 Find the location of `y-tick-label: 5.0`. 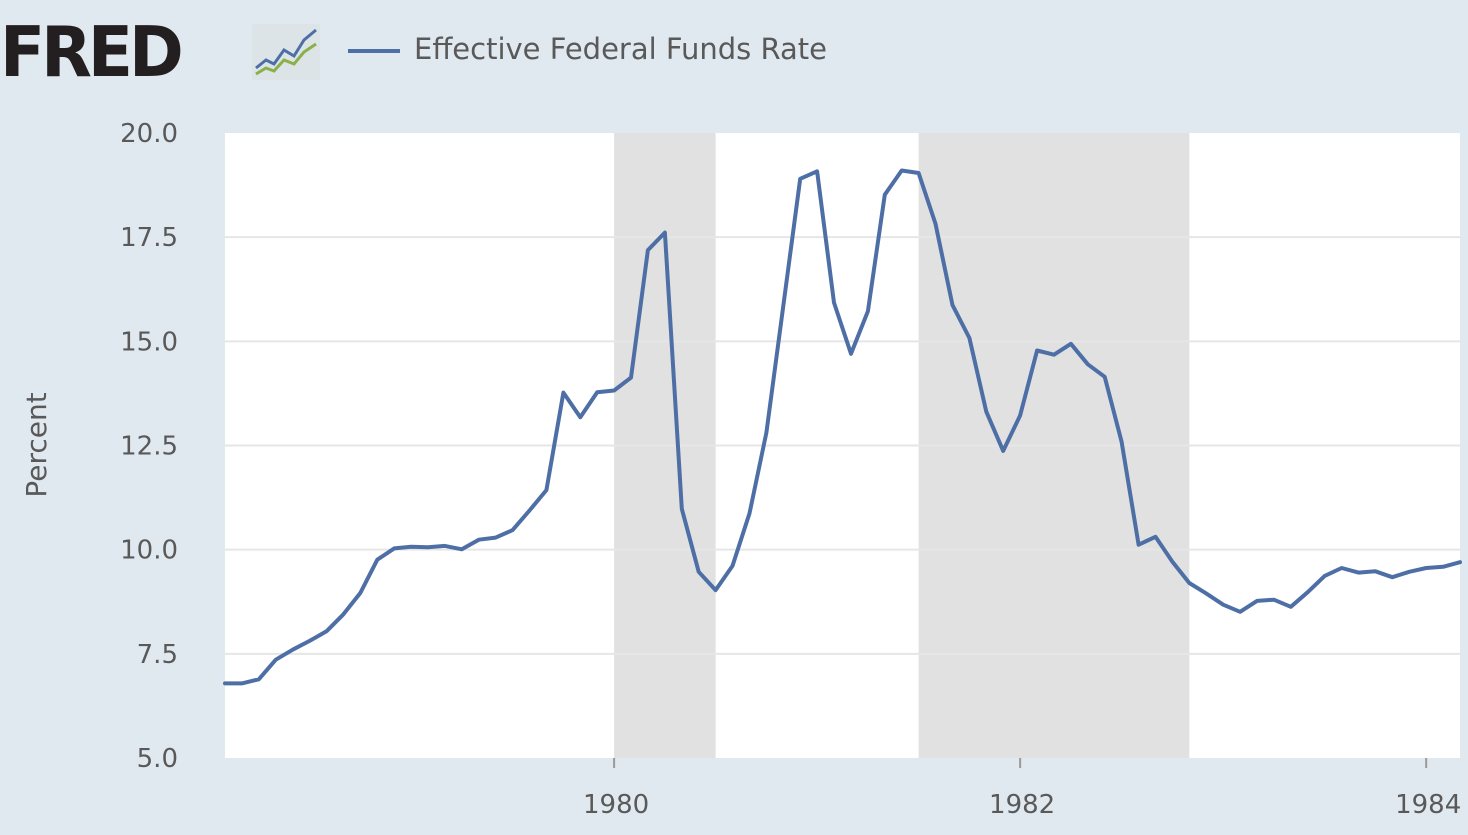

y-tick-label: 5.0 is located at coordinates (157, 759).